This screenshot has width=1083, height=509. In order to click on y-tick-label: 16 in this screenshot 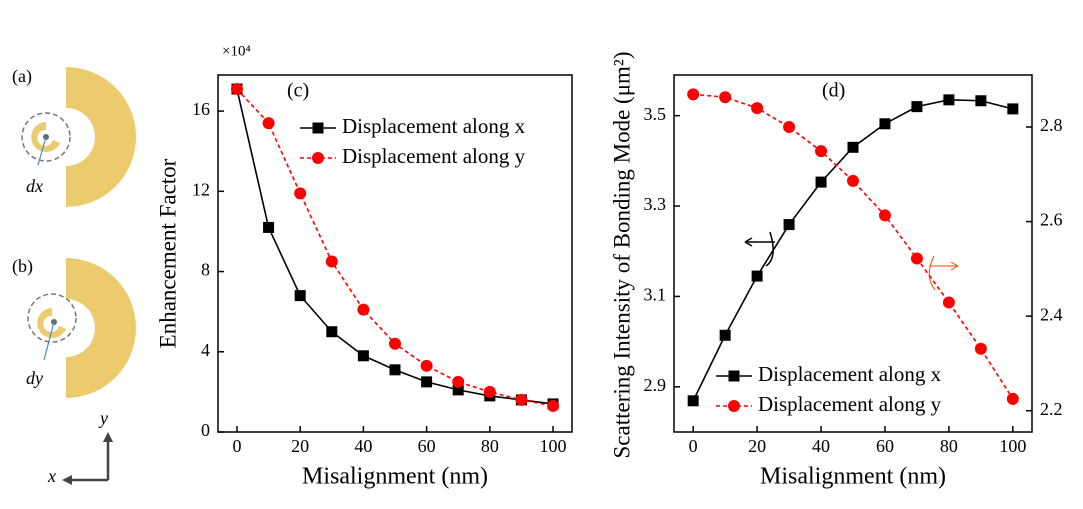, I will do `click(201, 109)`.